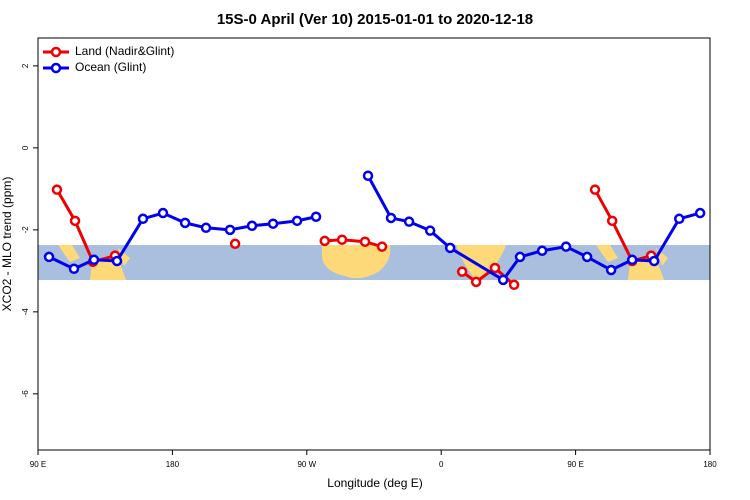 The height and width of the screenshot is (500, 750). Describe the element at coordinates (25, 394) in the screenshot. I see `y-tick-label: -6` at that location.